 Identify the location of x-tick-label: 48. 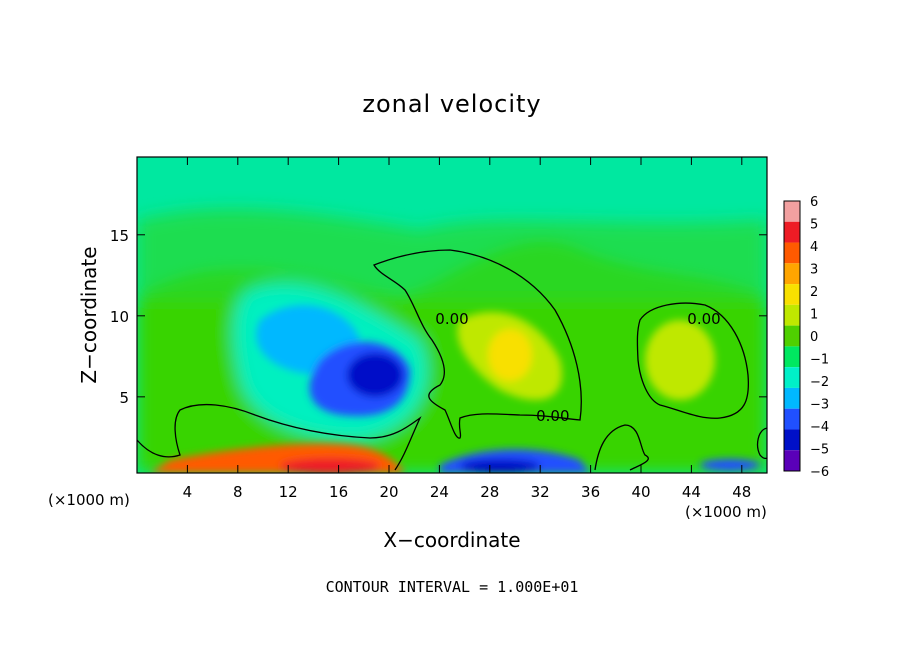
(741, 492).